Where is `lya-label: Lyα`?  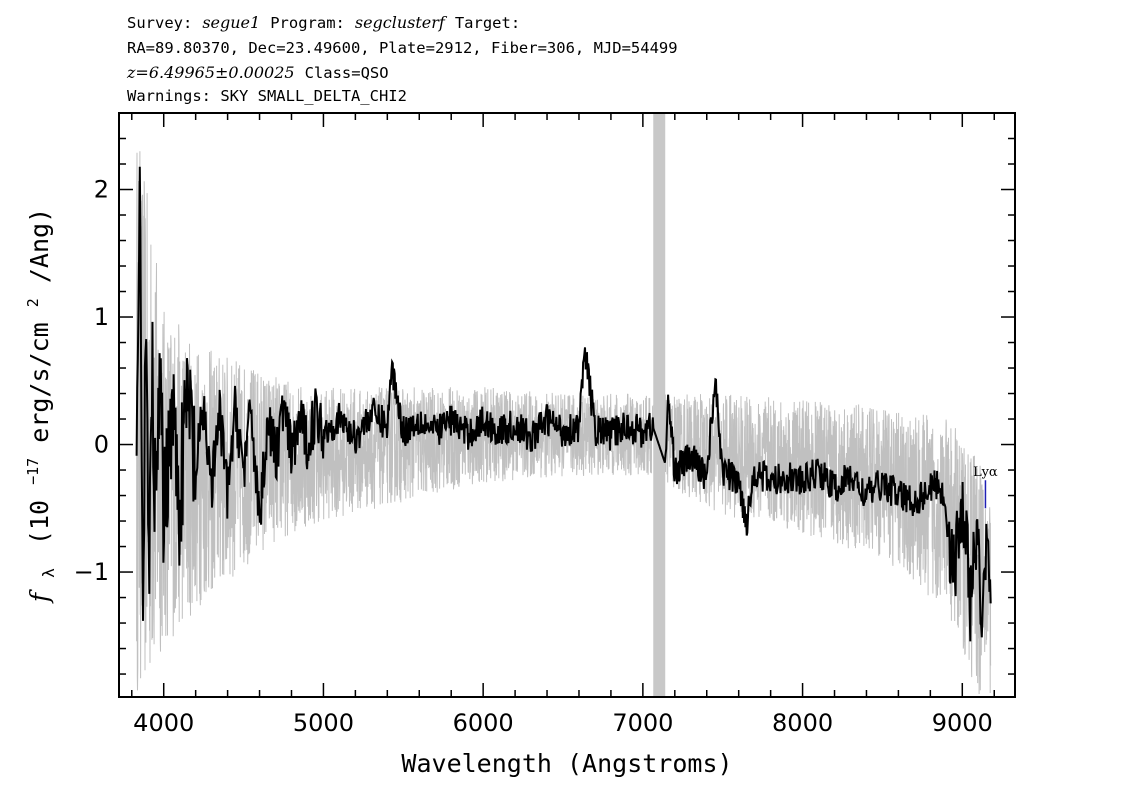 lya-label: Lyα is located at coordinates (985, 472).